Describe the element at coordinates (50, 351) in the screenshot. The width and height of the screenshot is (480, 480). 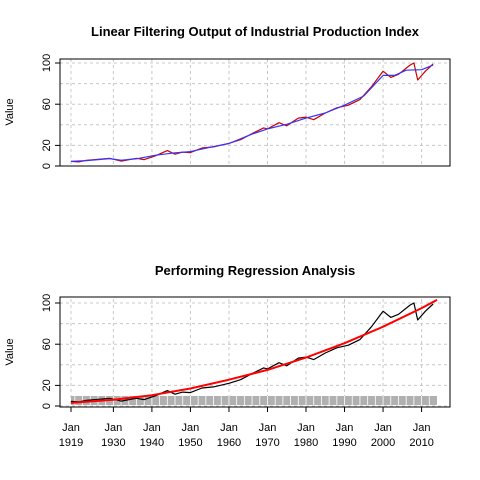
I see `bottom-chart-y-axis: 0 20 60 100` at that location.